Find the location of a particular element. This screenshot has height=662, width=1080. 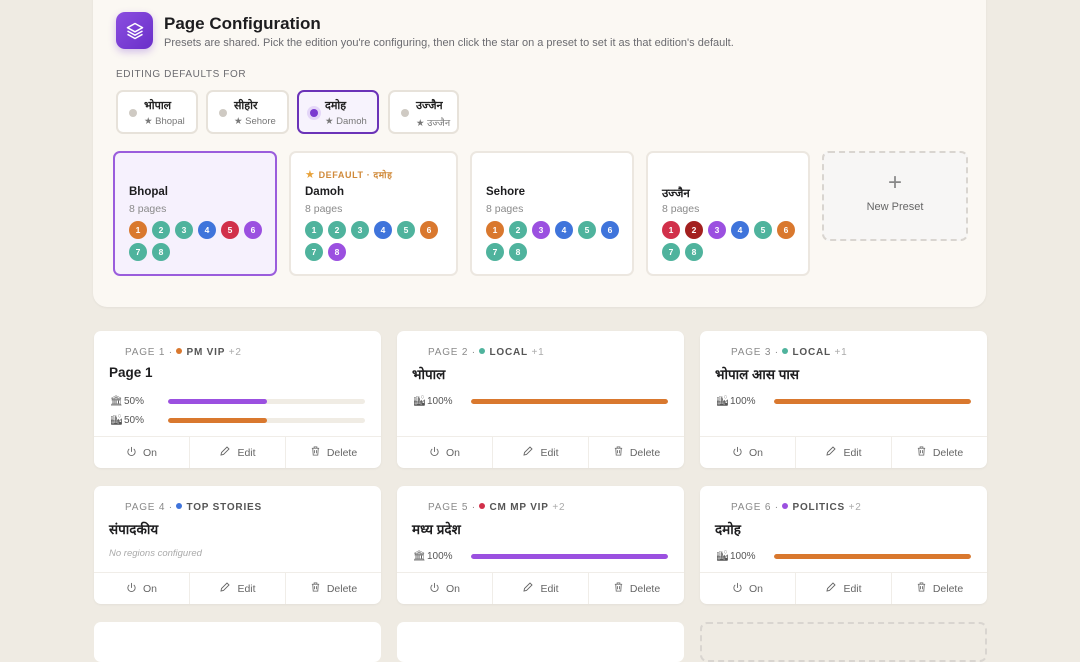

edition-pill: सीहोर ★ Sehore is located at coordinates (247, 112).